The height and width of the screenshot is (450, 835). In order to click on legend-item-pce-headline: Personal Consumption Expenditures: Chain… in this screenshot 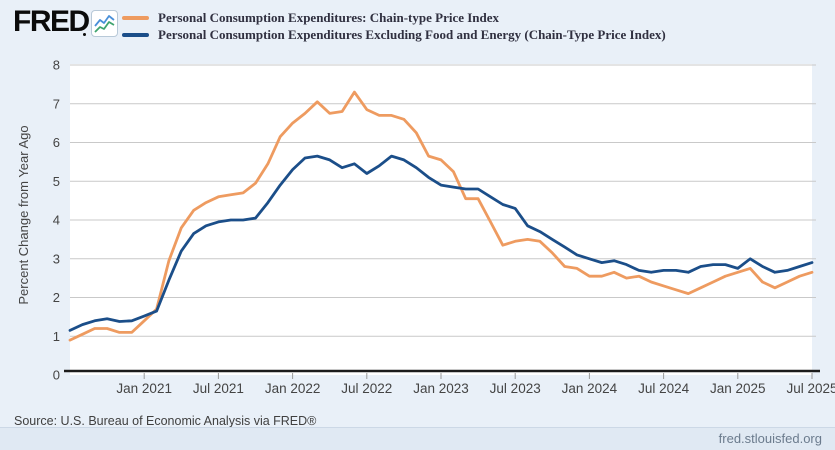, I will do `click(394, 17)`.